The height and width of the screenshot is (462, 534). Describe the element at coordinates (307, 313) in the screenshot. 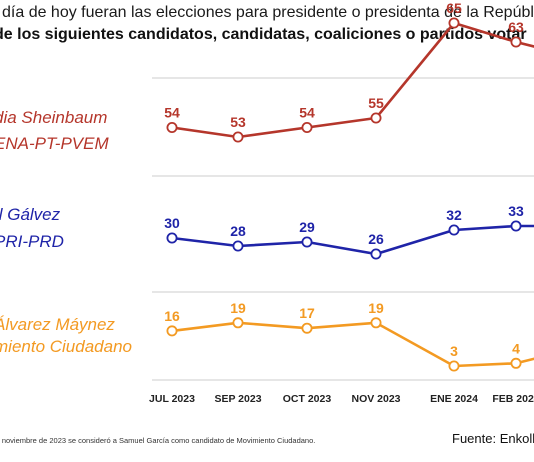

I see `data-label: 17` at that location.